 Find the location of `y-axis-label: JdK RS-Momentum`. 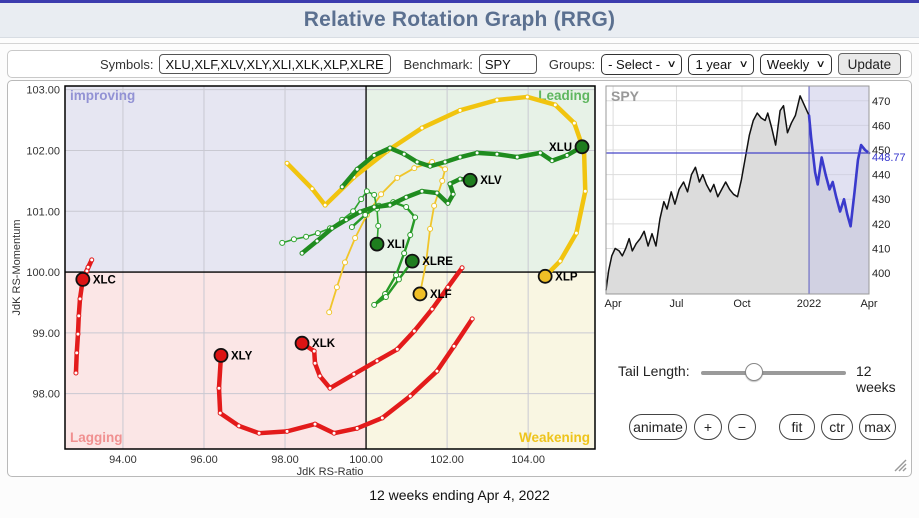

y-axis-label: JdK RS-Momentum is located at coordinates (17, 268).